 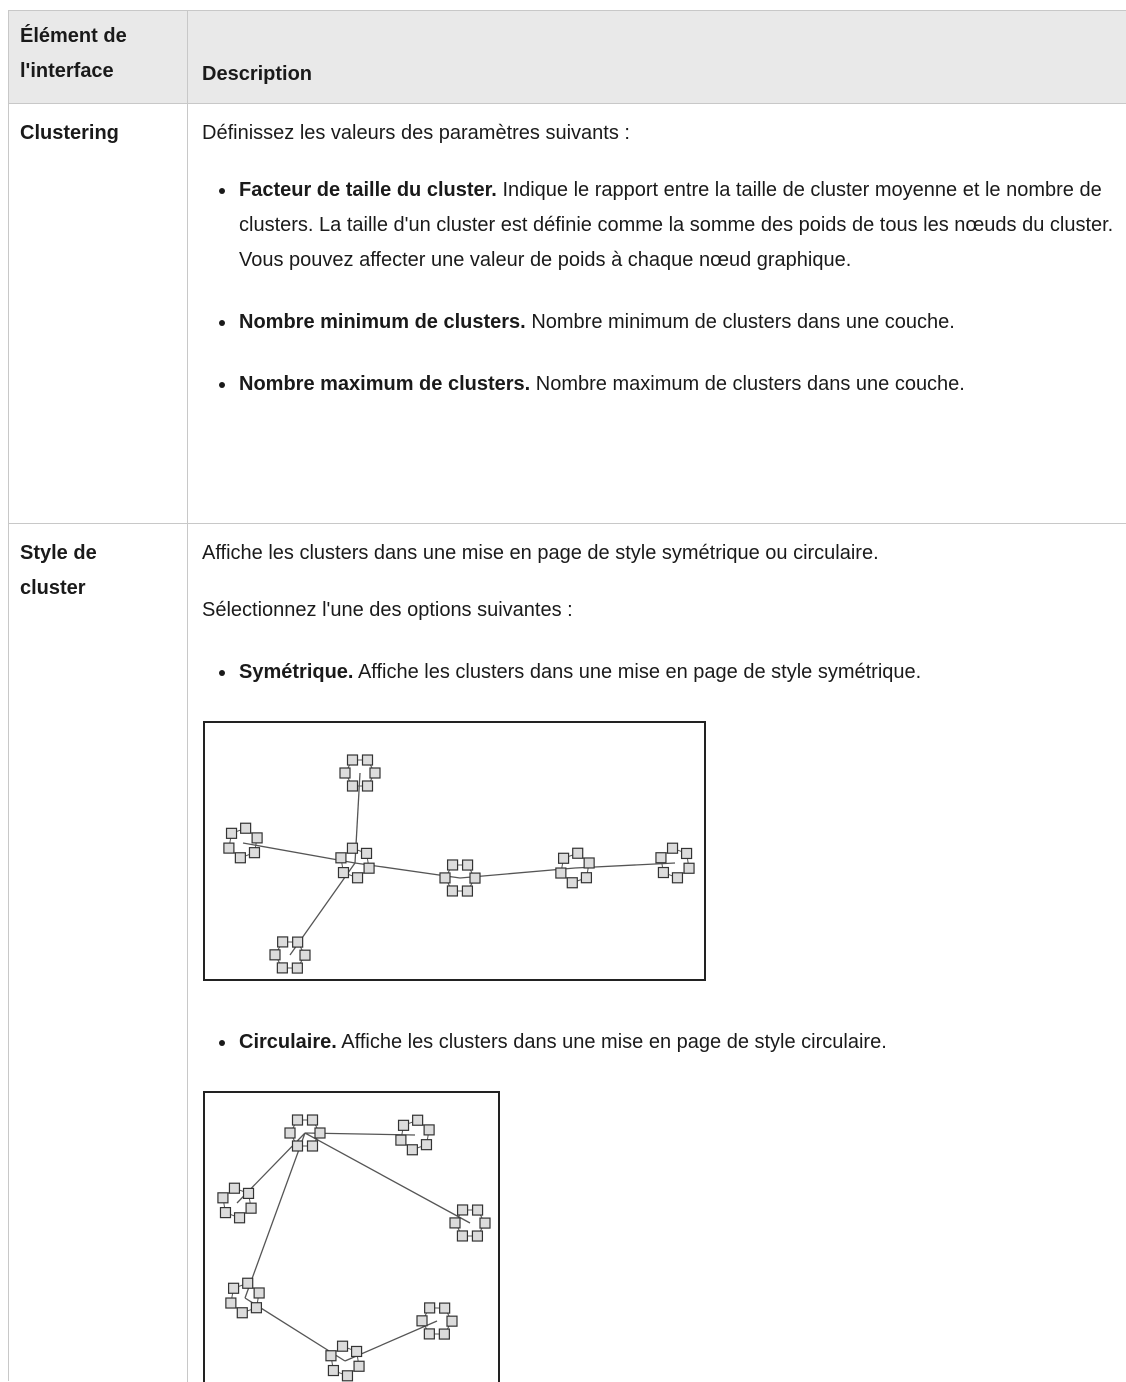 What do you see at coordinates (387, 1178) in the screenshot?
I see `edge` at bounding box center [387, 1178].